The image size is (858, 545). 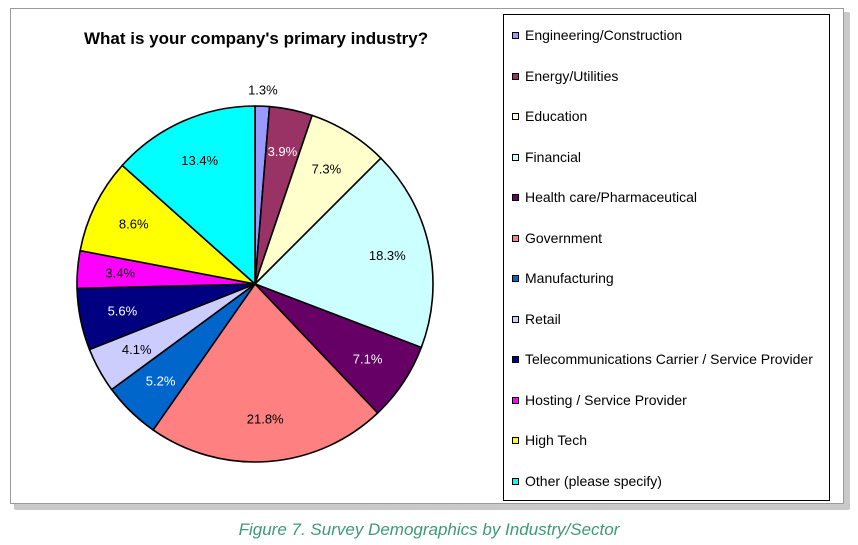 I want to click on pie-label-financial: 18.3%, so click(x=387, y=255).